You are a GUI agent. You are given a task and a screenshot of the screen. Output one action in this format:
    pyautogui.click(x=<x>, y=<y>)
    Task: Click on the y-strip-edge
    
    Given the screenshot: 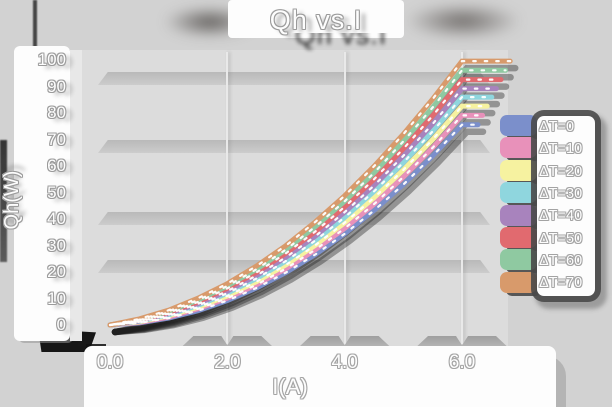 What is the action you would take?
    pyautogui.click(x=76, y=195)
    